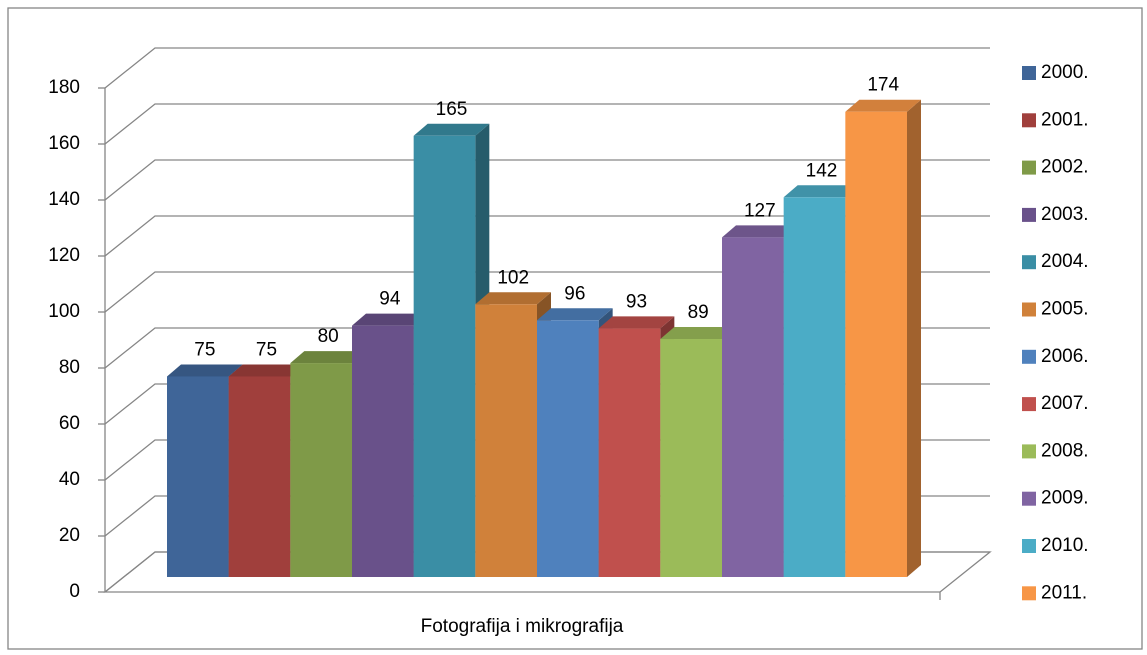  What do you see at coordinates (64, 255) in the screenshot?
I see `y-tick-label: 120` at bounding box center [64, 255].